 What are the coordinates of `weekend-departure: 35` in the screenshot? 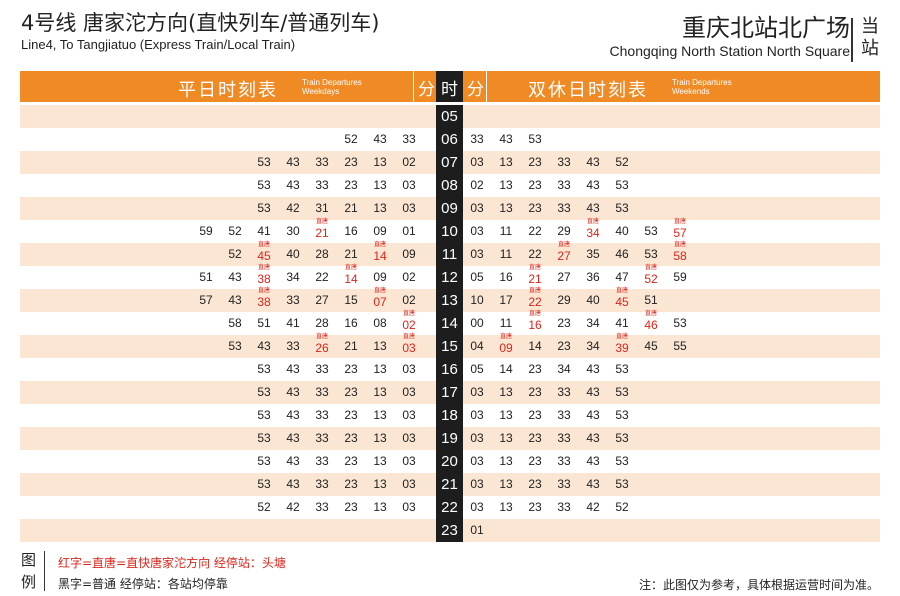 It's located at (593, 254).